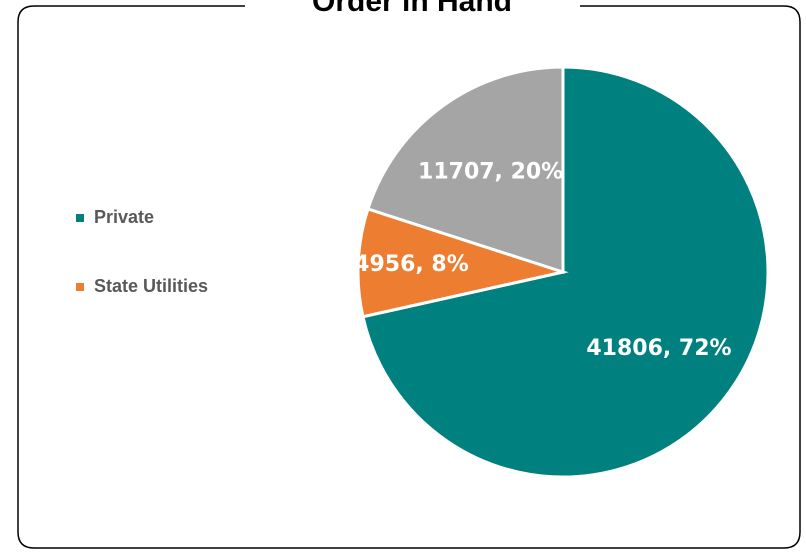 This screenshot has height=554, width=806. I want to click on legend-label: Private, so click(124, 217).